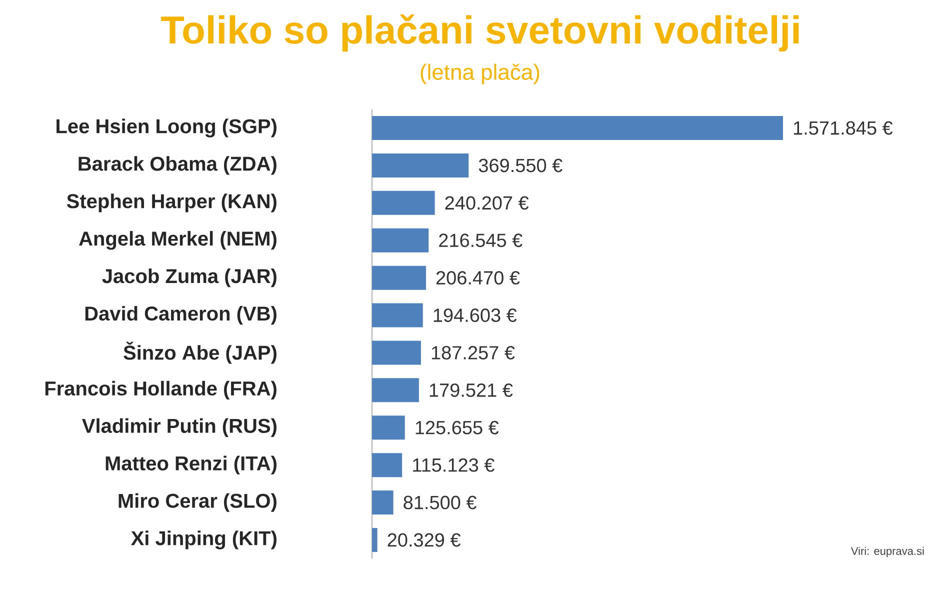  I want to click on y-tick-label: Vladimir Putin (RUS), so click(179, 427).